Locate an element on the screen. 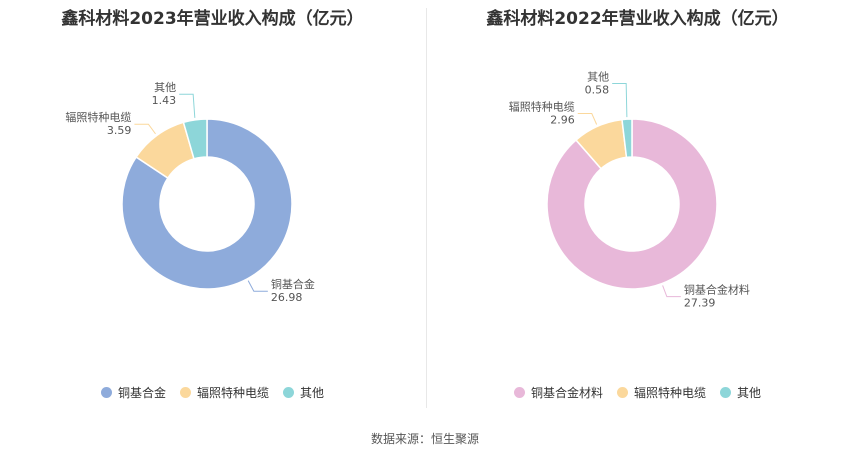 This screenshot has width=850, height=459. source-note: 数据来源：恒生聚源 is located at coordinates (424, 439).